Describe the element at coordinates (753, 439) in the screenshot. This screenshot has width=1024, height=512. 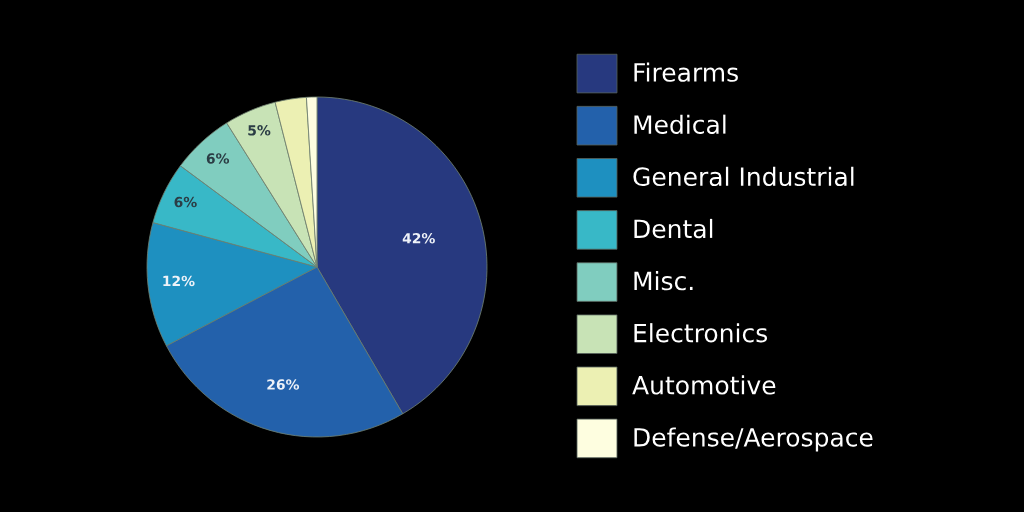
I see `legend-label: Defense/Aerospace` at that location.